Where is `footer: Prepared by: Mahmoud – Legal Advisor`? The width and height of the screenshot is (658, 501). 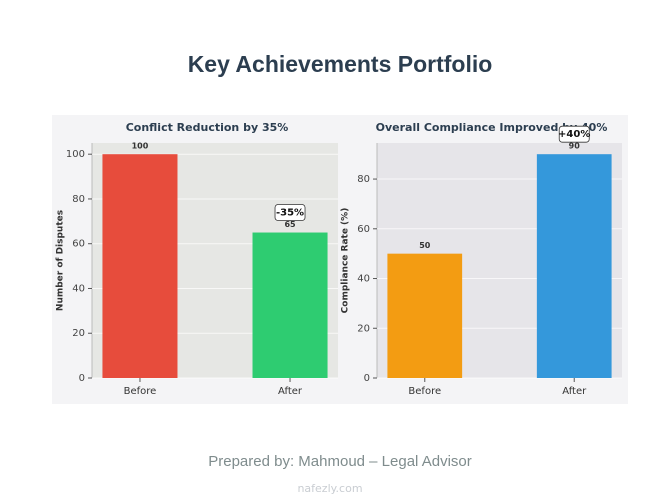
footer: Prepared by: Mahmoud – Legal Advisor is located at coordinates (340, 461).